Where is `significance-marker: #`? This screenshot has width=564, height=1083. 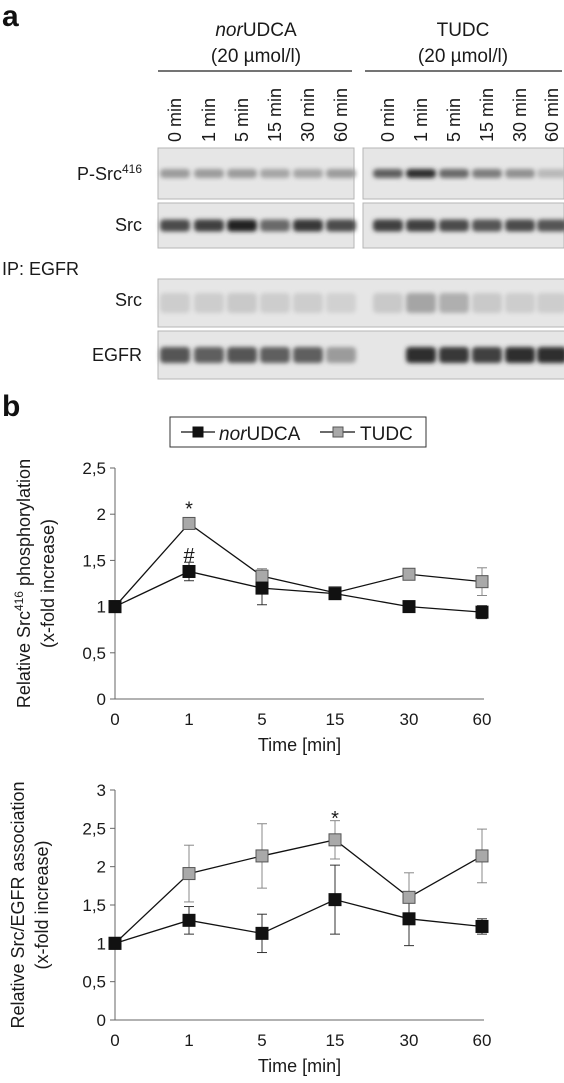
significance-marker: # is located at coordinates (189, 556).